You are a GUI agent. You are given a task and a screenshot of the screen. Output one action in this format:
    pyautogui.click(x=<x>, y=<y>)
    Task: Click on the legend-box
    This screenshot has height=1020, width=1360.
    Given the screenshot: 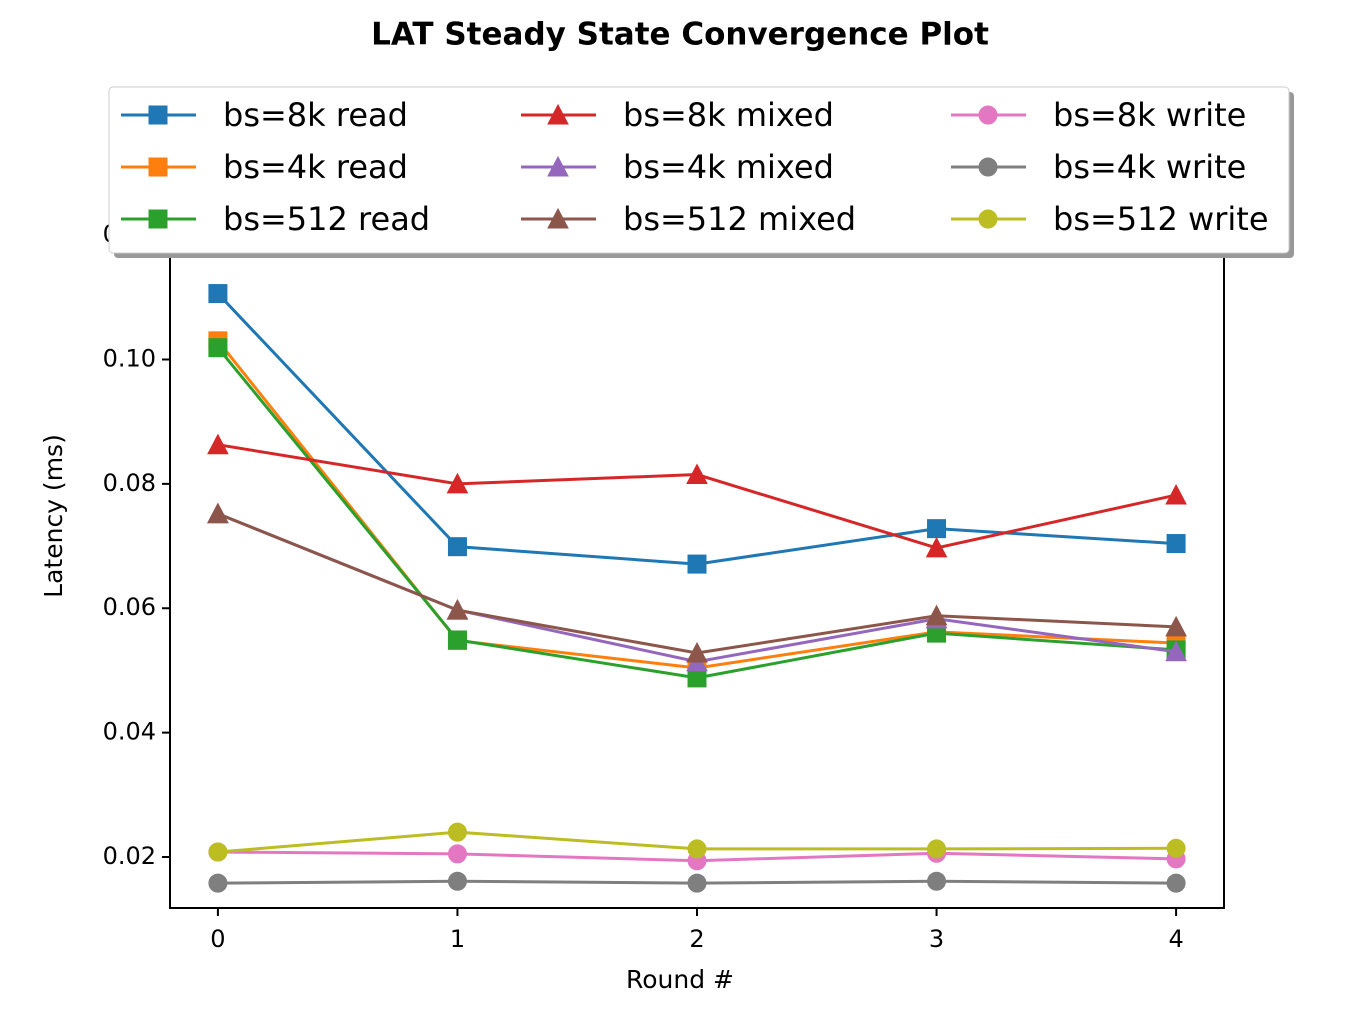 What is the action you would take?
    pyautogui.click(x=699, y=170)
    